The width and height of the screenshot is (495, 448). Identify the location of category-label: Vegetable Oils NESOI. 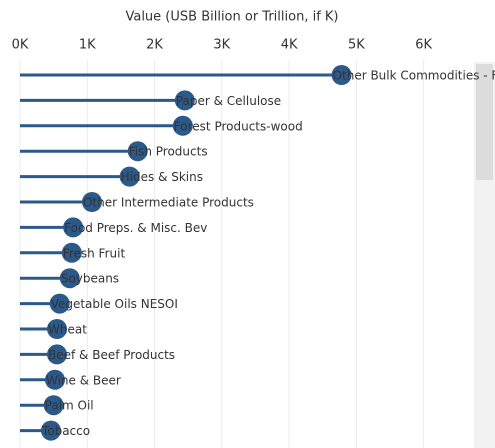
(114, 304).